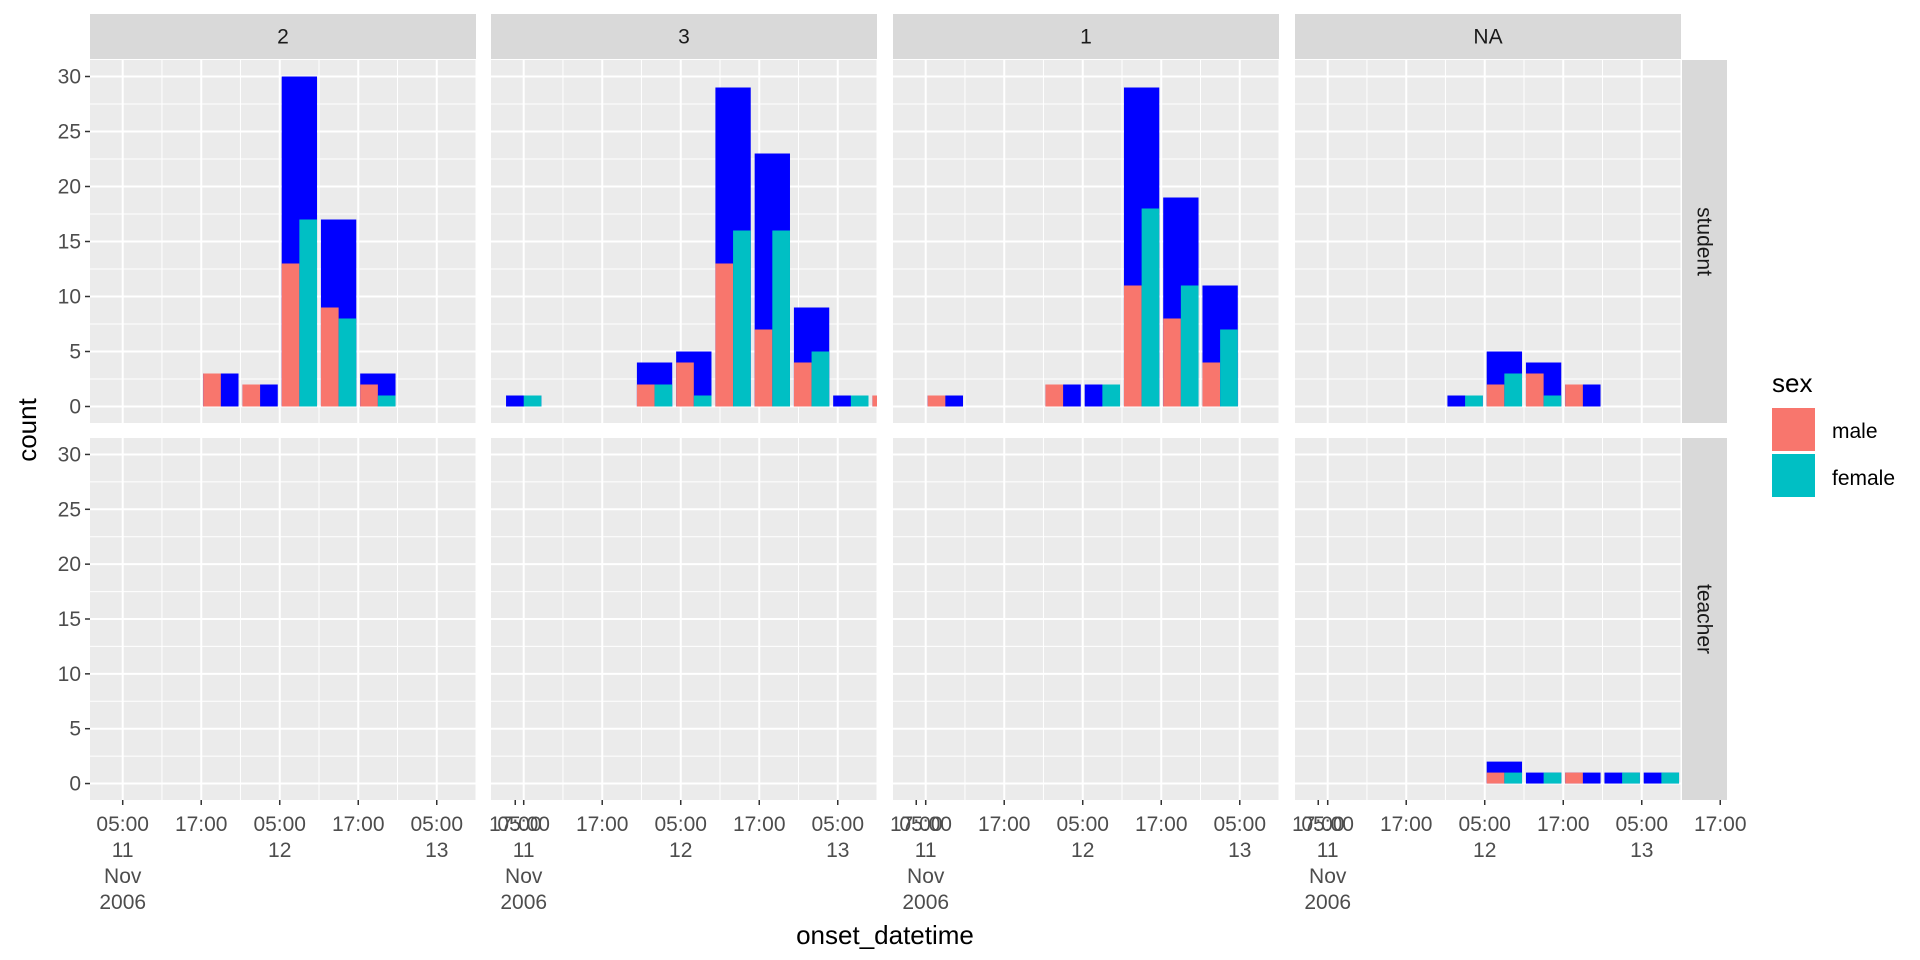  I want to click on legend-label-female: female, so click(1863, 478).